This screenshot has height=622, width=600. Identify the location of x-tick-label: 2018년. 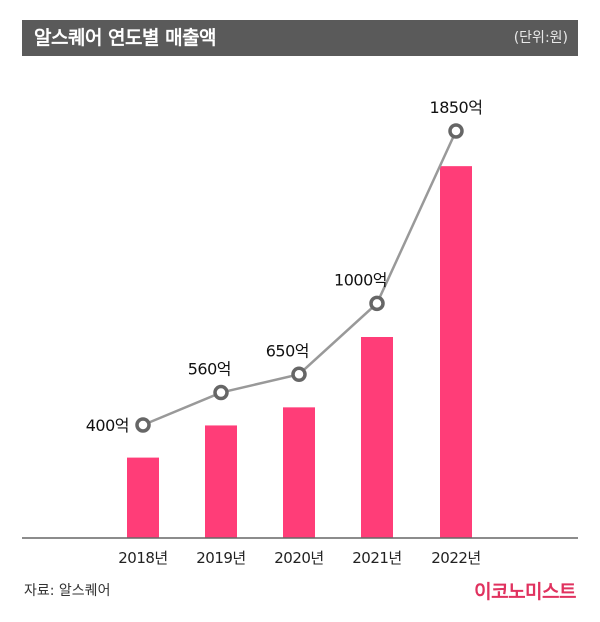
(142, 558).